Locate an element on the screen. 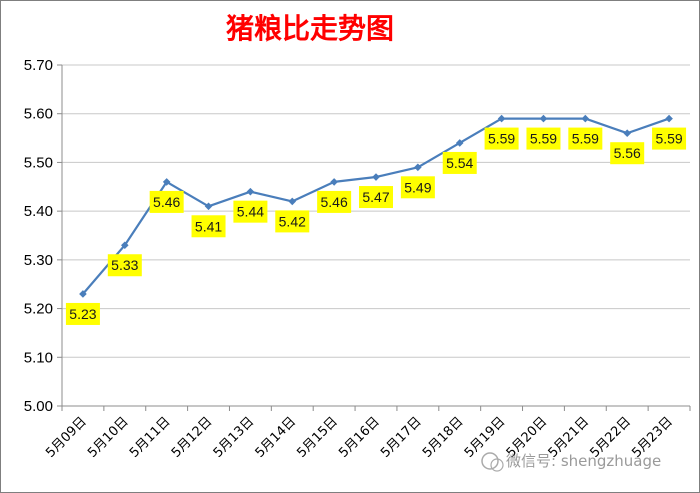 The height and width of the screenshot is (493, 700). data-label: 5.56 is located at coordinates (627, 153).